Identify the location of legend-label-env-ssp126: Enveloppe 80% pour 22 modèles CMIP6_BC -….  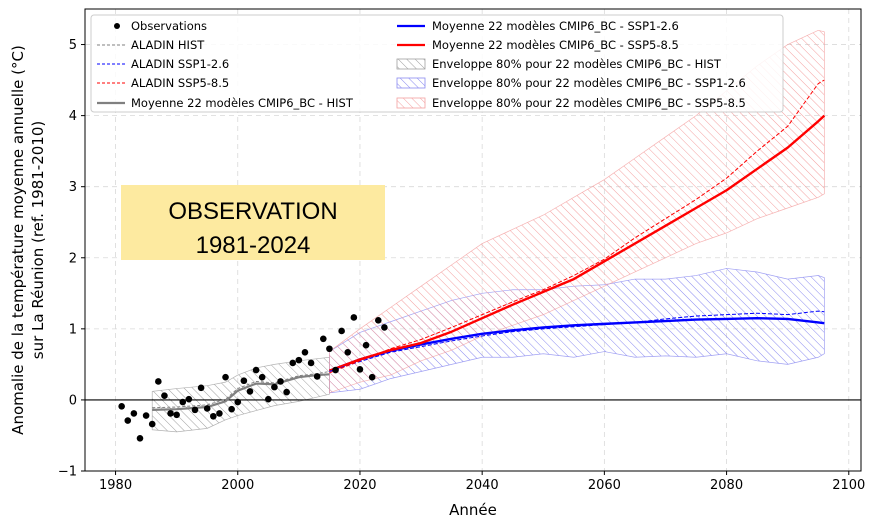
(589, 83).